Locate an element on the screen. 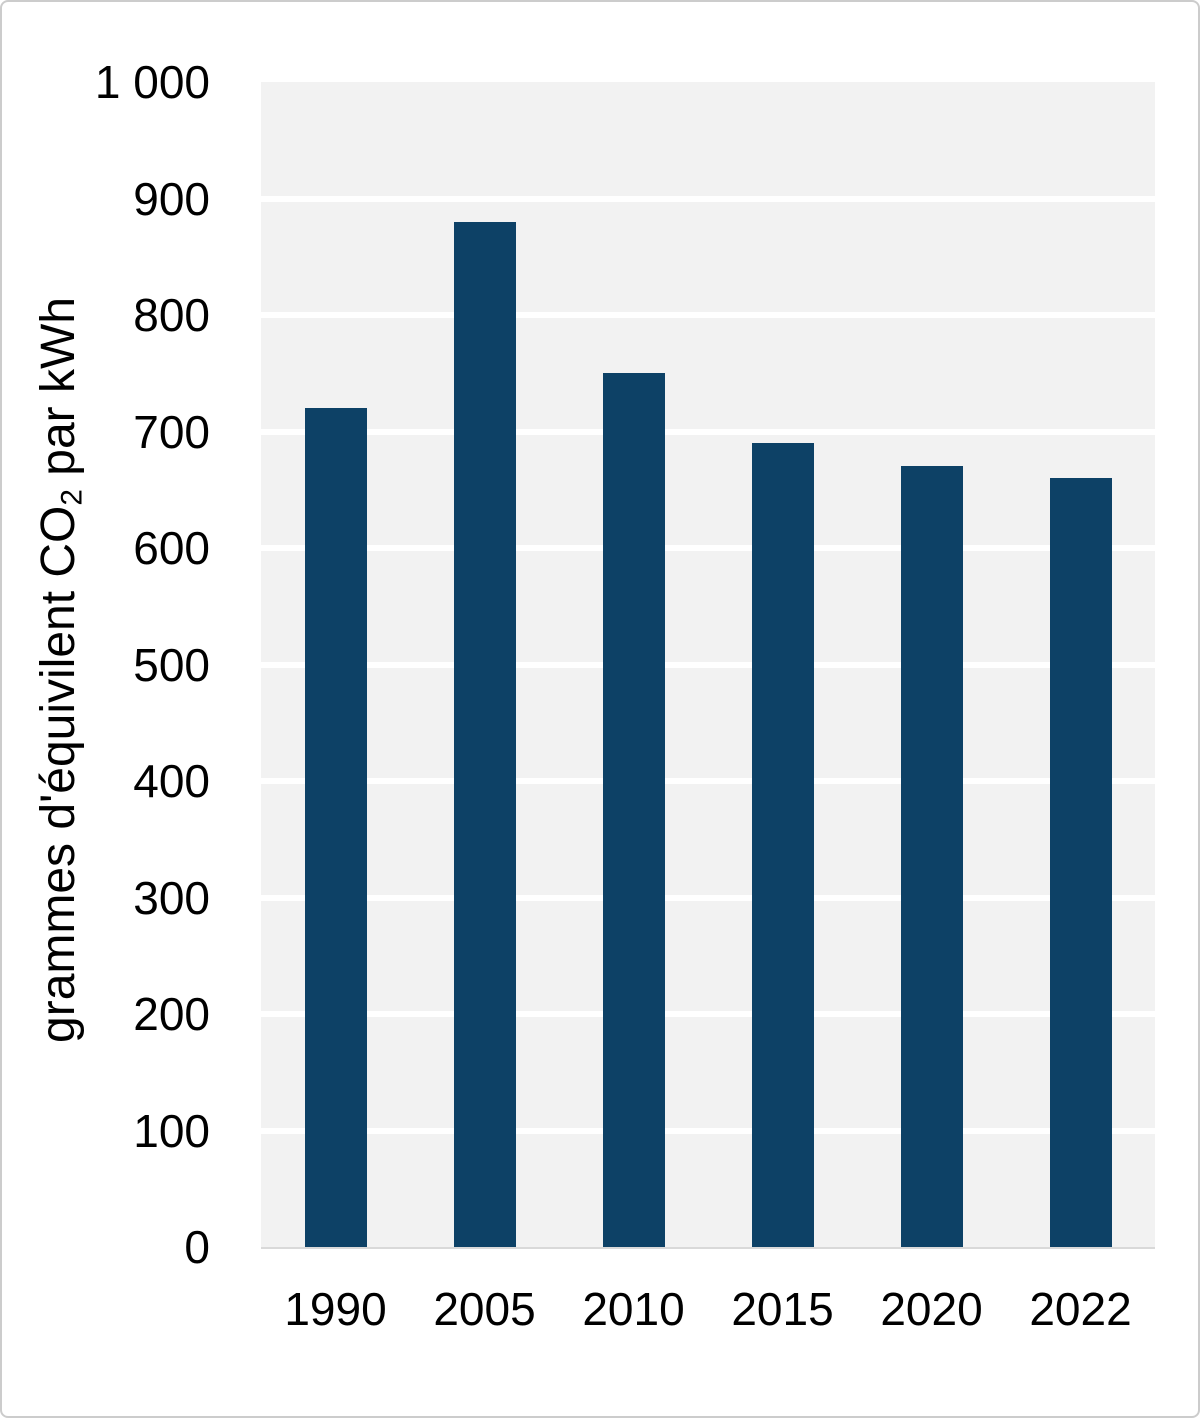 Image resolution: width=1200 pixels, height=1418 pixels. y-axis-title: grammes d'équivilent CO2 par kWh is located at coordinates (60, 670).